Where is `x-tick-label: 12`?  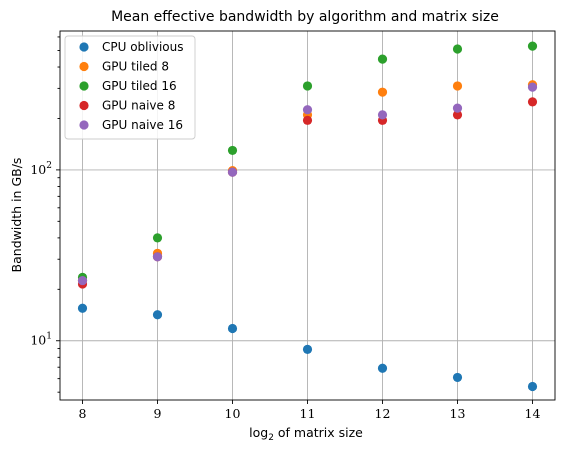
x-tick-label: 12 is located at coordinates (383, 413).